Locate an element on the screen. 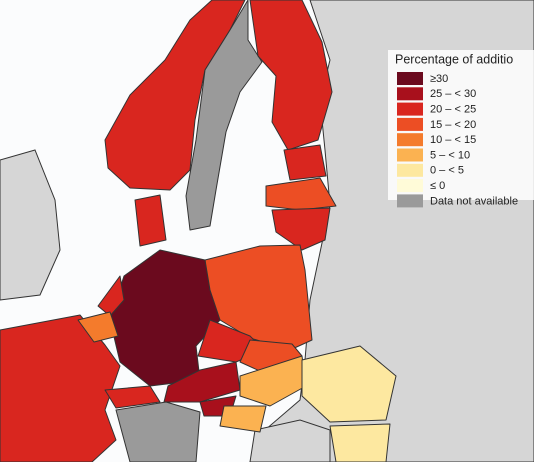  legend-label: 15 – < 20 is located at coordinates (453, 125).